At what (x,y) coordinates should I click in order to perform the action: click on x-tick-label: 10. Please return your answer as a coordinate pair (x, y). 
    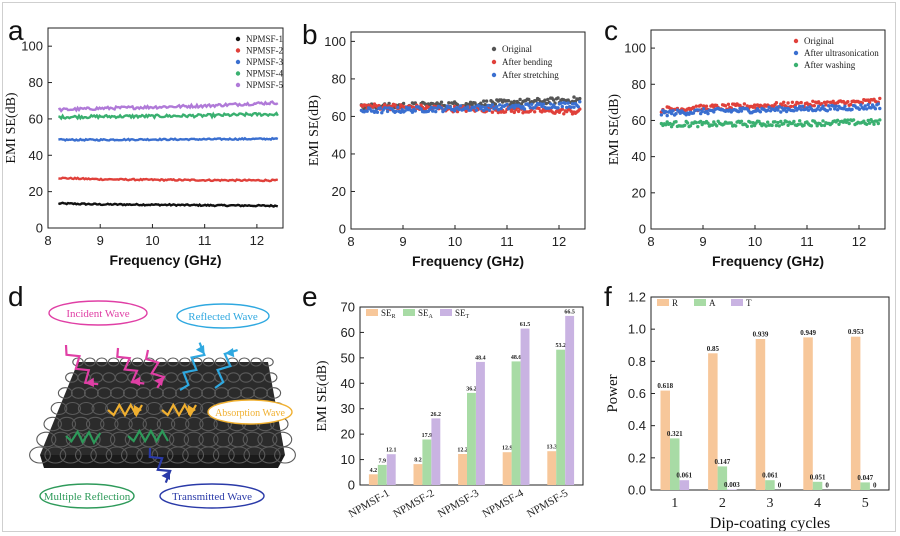
    Looking at the image, I should click on (455, 241).